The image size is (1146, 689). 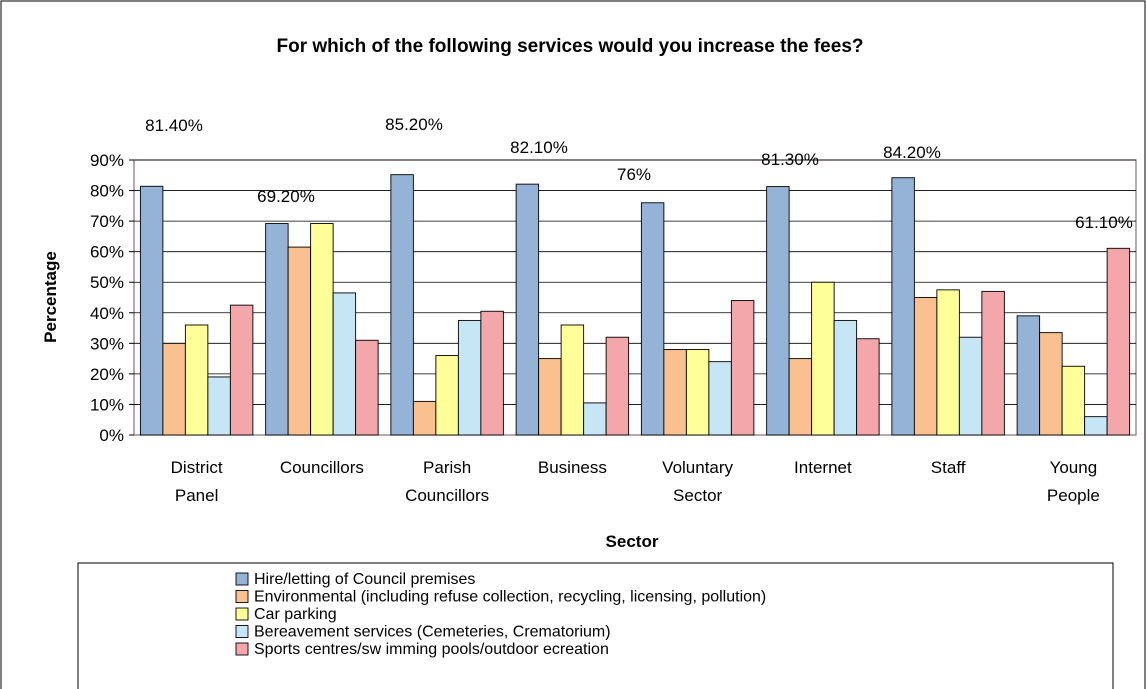 I want to click on value-annotation: 81.40%, so click(x=174, y=125).